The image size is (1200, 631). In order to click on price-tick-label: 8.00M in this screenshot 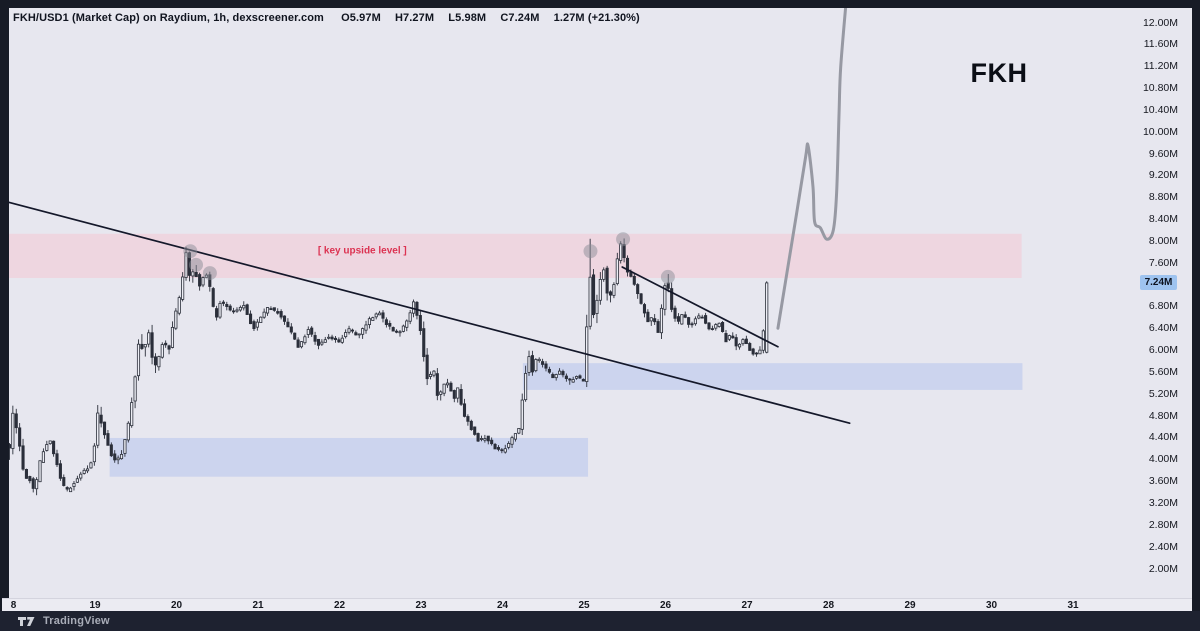, I will do `click(1163, 240)`.